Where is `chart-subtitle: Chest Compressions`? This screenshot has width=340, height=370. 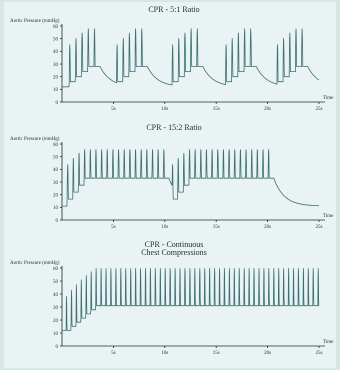
chart-subtitle: Chest Compressions is located at coordinates (174, 252).